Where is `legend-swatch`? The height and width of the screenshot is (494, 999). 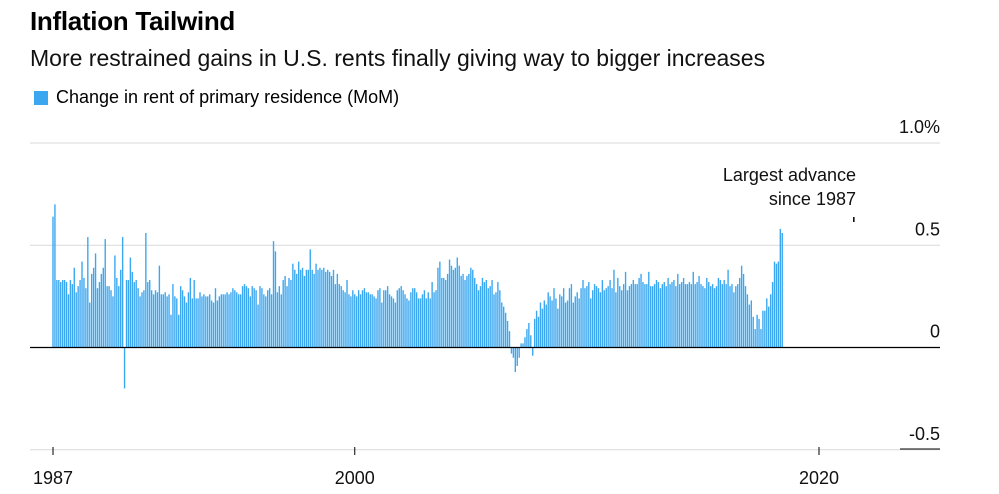 legend-swatch is located at coordinates (41, 97).